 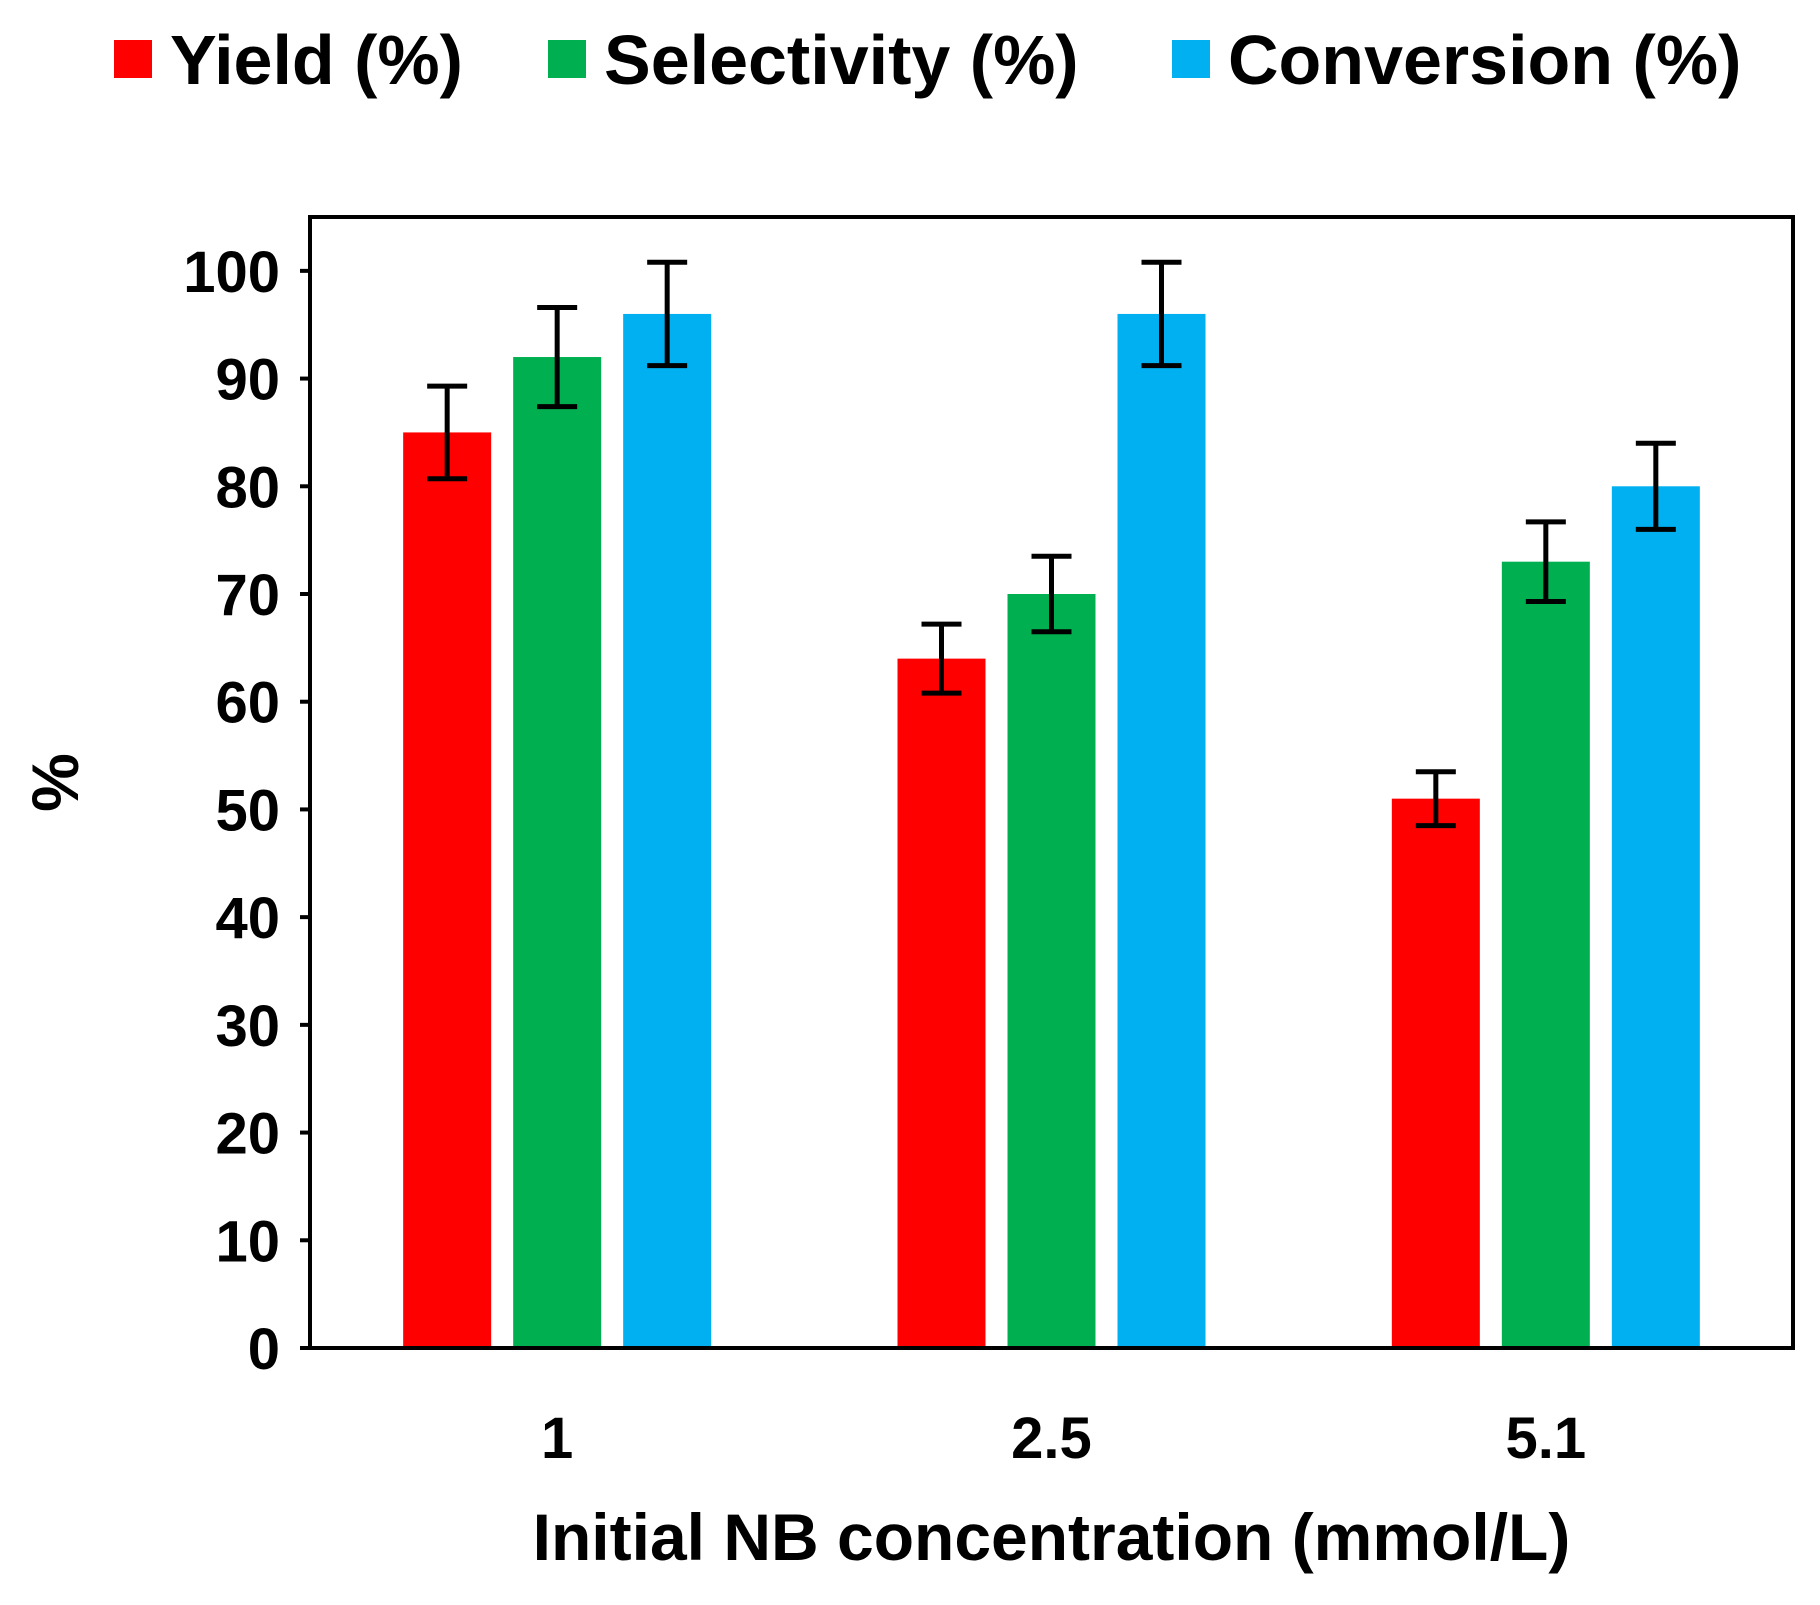 I want to click on y-tick-label: 40, so click(x=247, y=918).